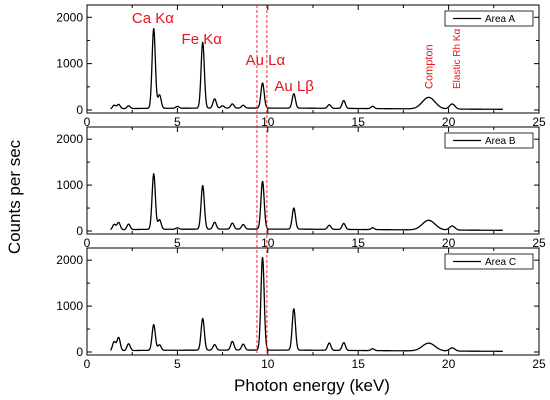 This screenshot has height=400, width=550. Describe the element at coordinates (500, 141) in the screenshot. I see `legend-label: Area B` at that location.